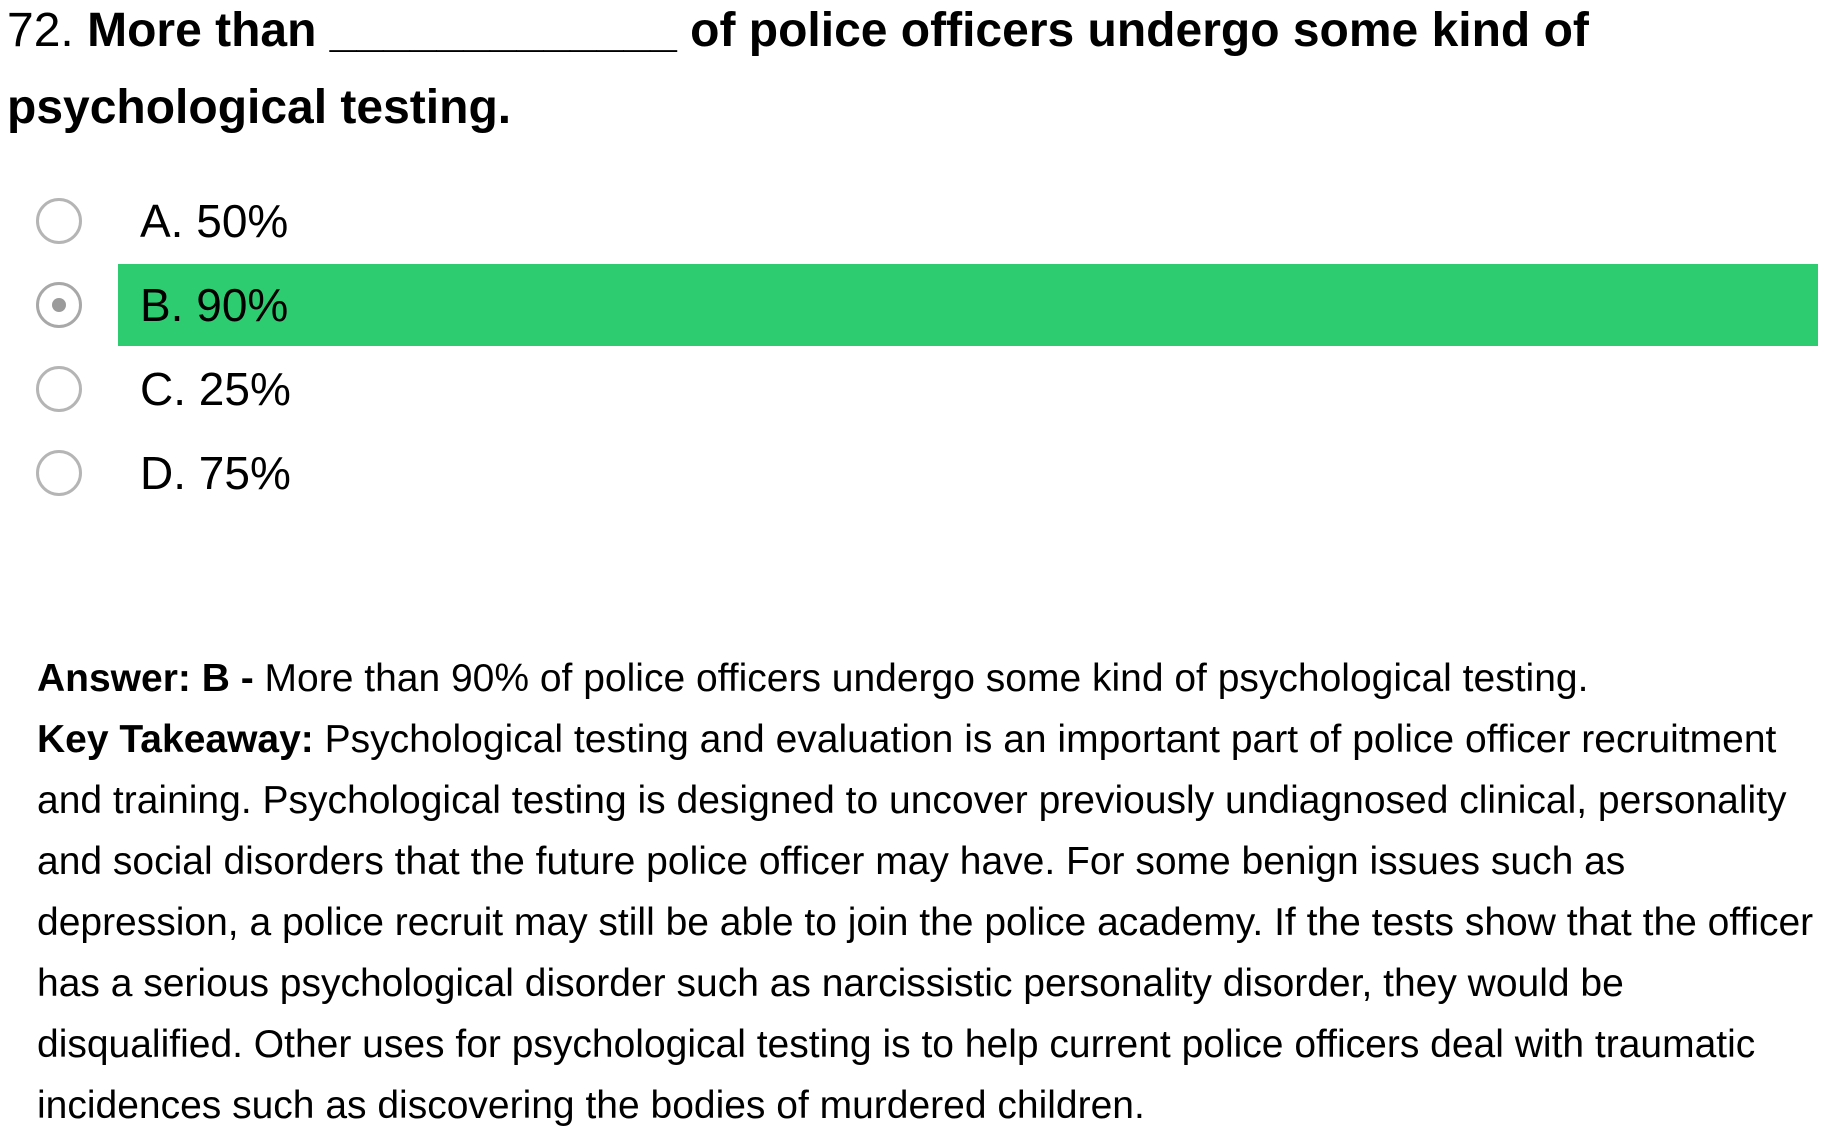 The width and height of the screenshot is (1830, 1136). Describe the element at coordinates (214, 305) in the screenshot. I see `option-b-label: B. 90%` at that location.